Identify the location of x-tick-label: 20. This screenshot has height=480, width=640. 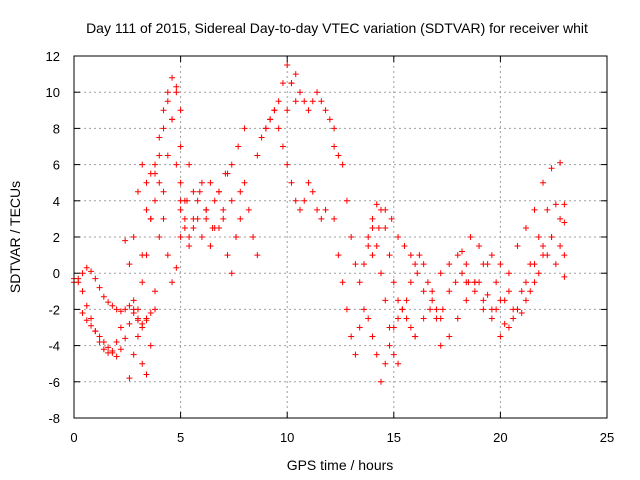
(500, 437).